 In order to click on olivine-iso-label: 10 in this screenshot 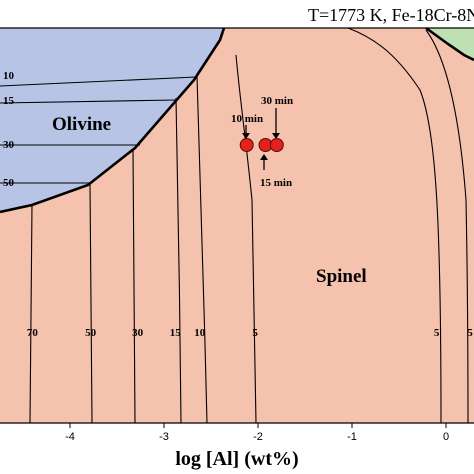, I will do `click(9, 76)`.